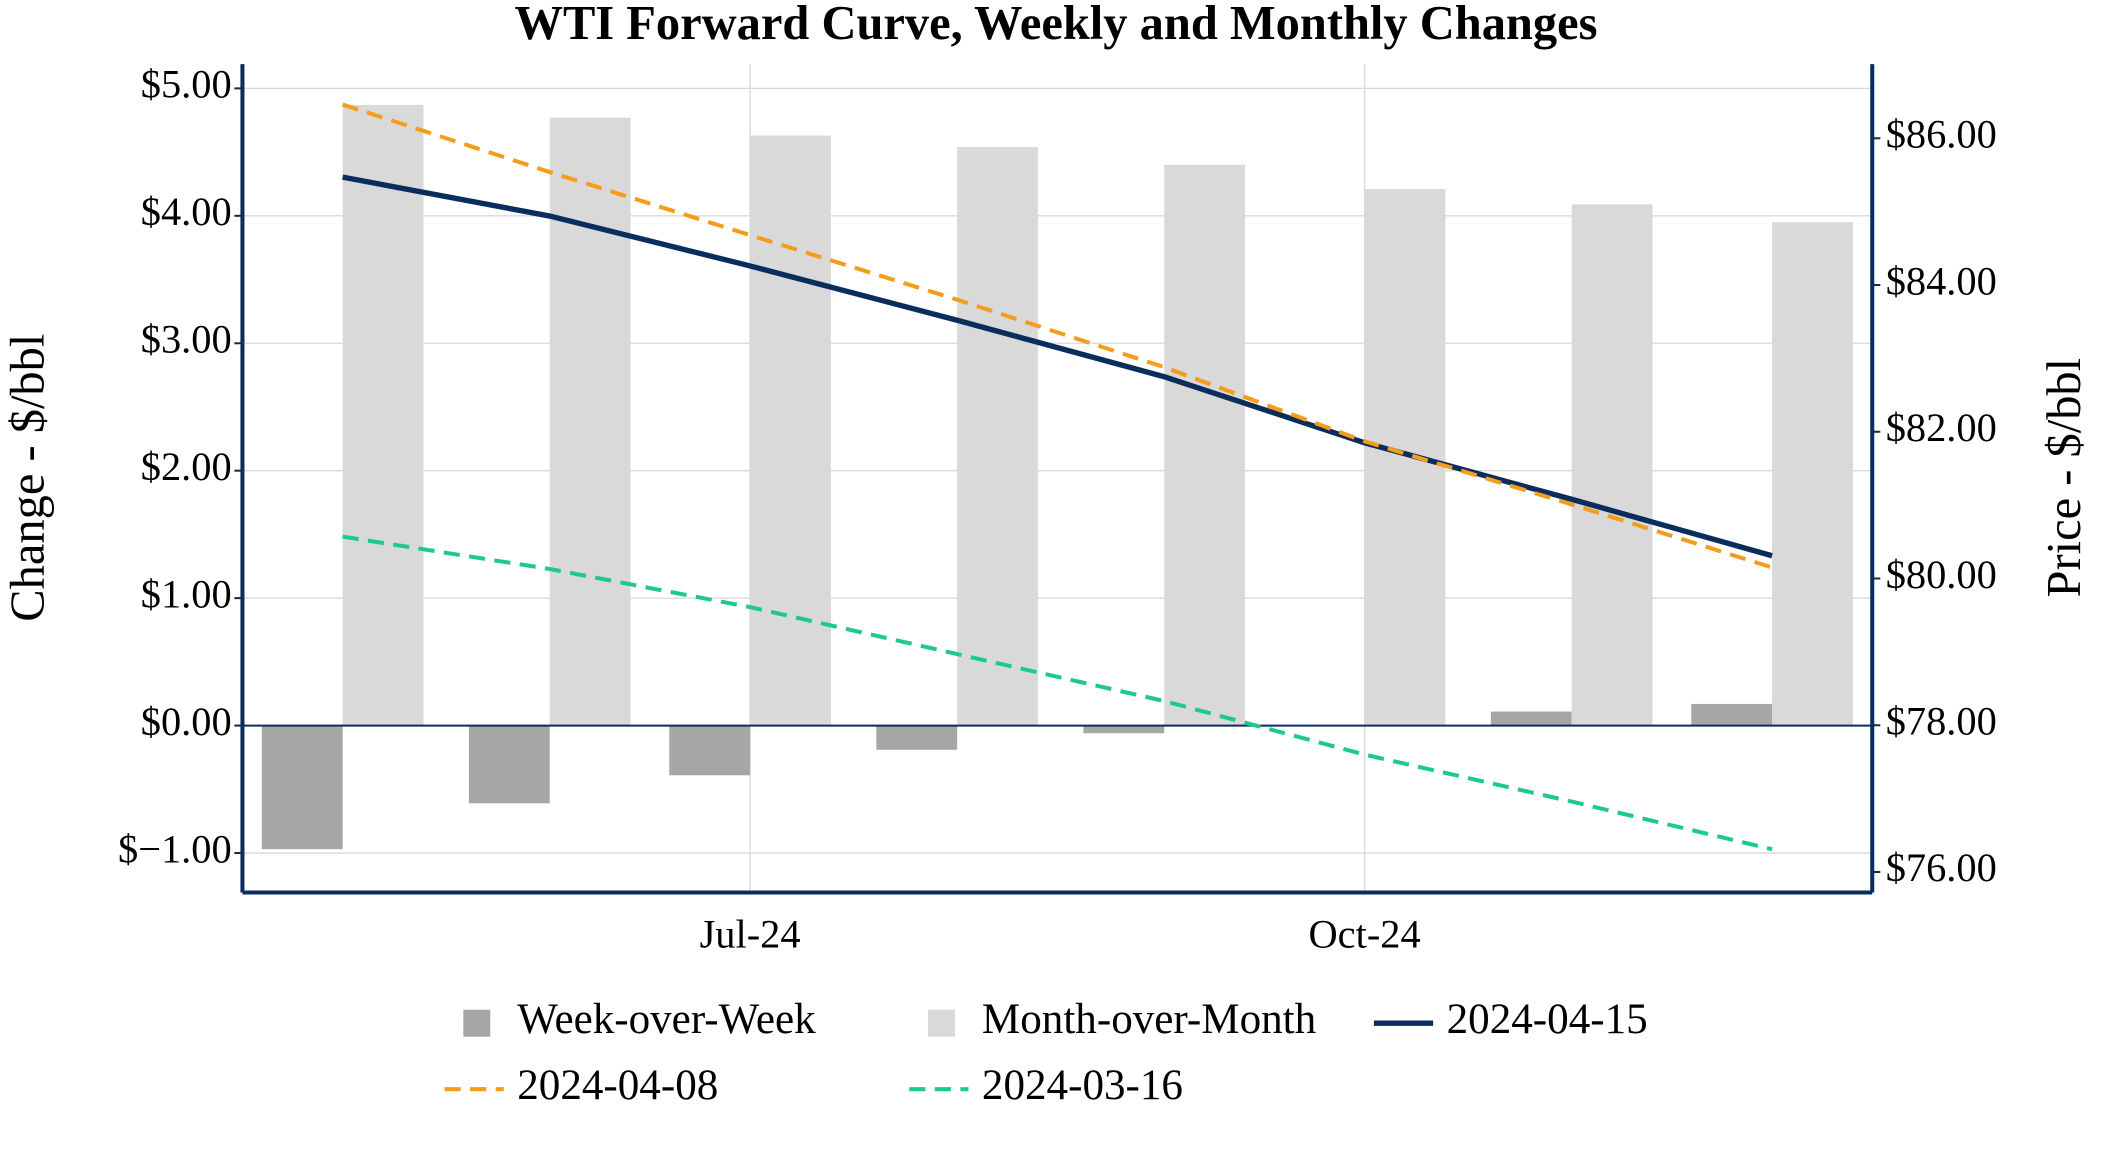 The height and width of the screenshot is (1157, 2112). Describe the element at coordinates (186, 593) in the screenshot. I see `y-tick-label: $1.00` at that location.